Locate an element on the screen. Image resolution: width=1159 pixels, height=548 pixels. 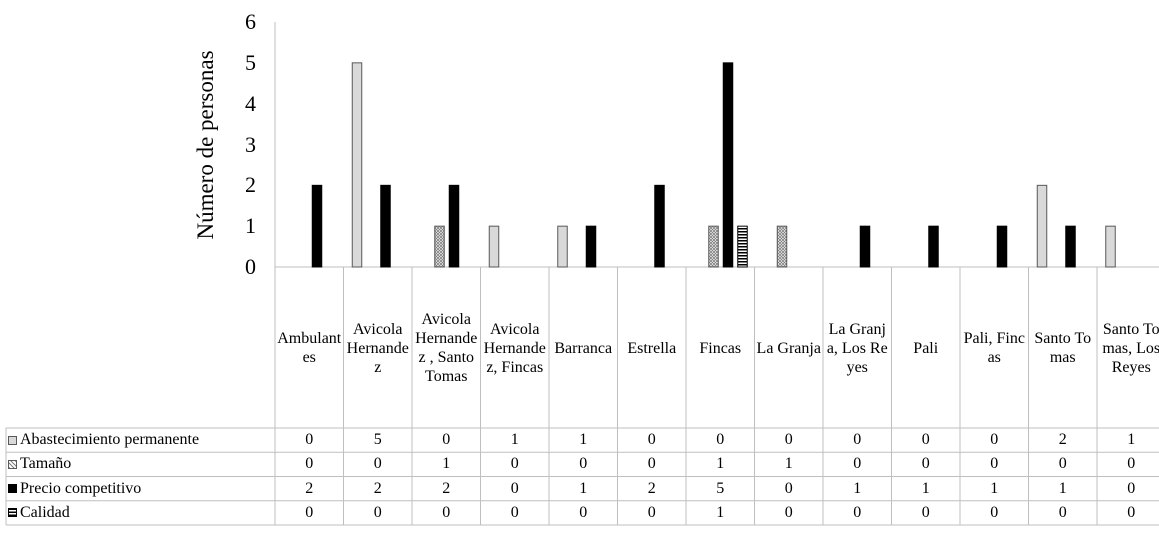
y-tick-label: 1 is located at coordinates (250, 226).